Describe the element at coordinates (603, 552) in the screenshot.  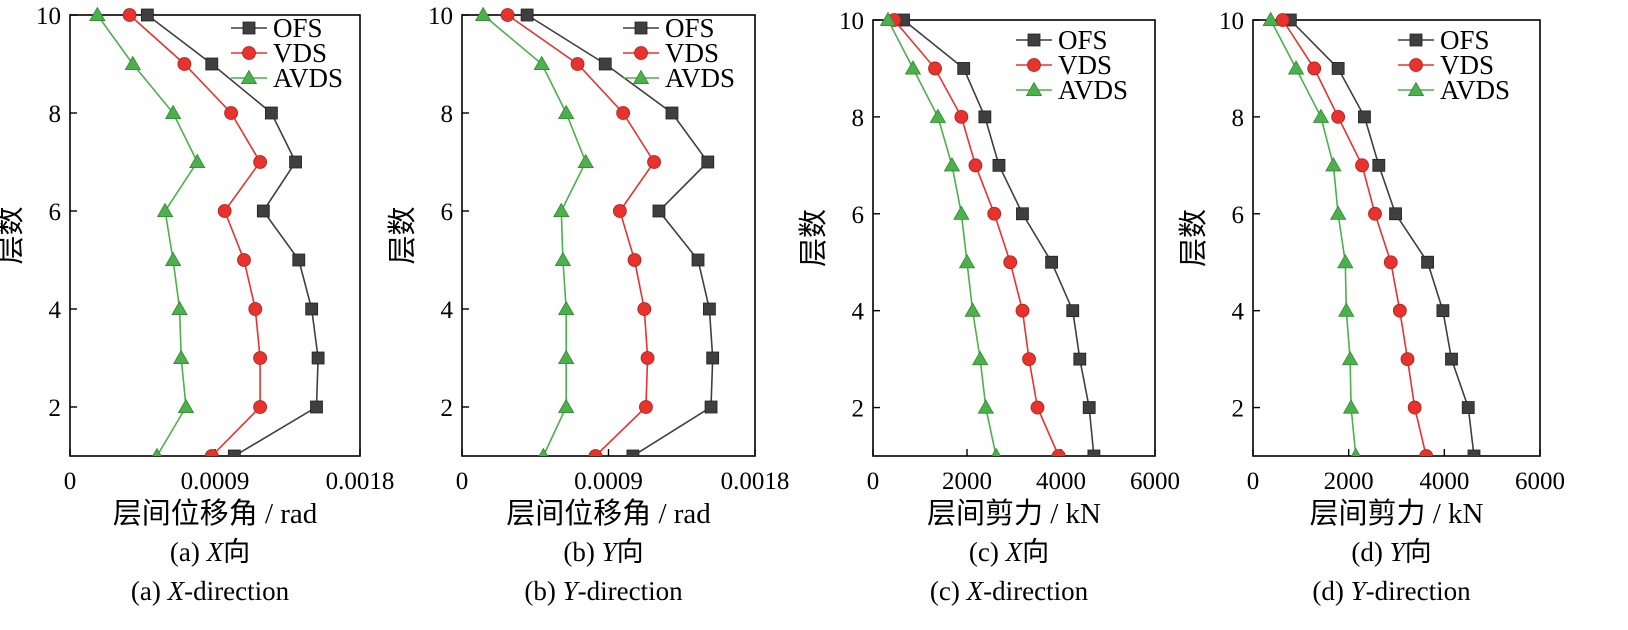
I see `caption-cn: (b) Y向` at that location.